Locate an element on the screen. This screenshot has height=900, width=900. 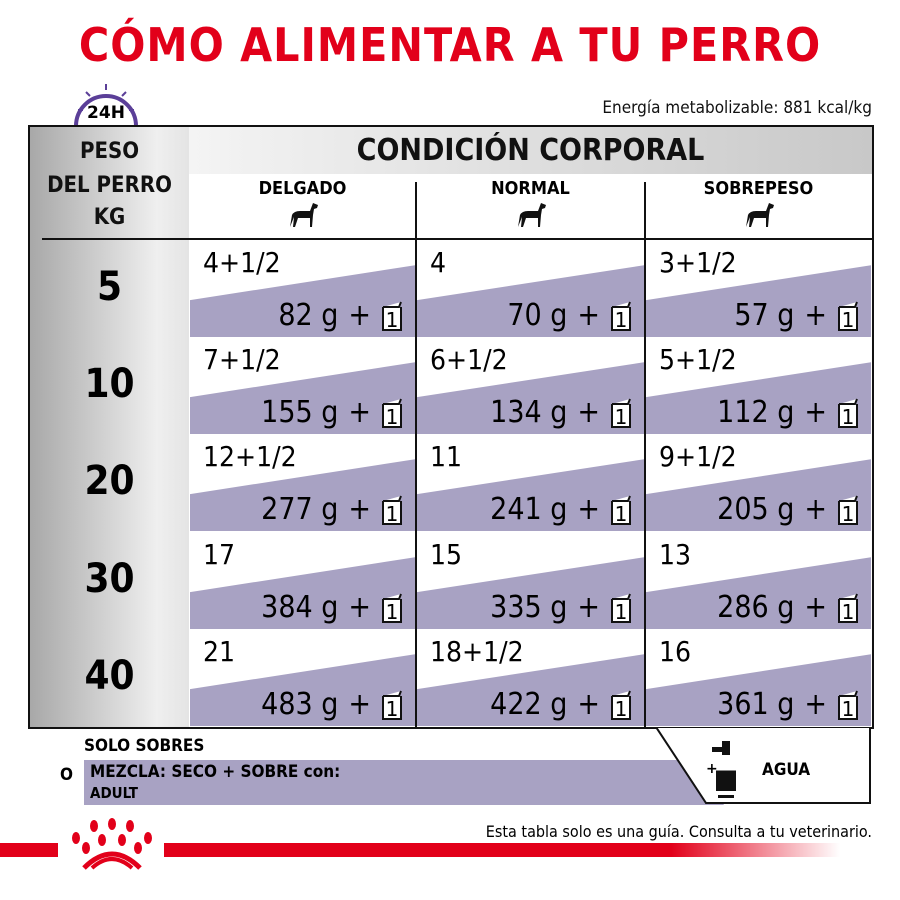
condition-header-bg is located at coordinates (530, 150).